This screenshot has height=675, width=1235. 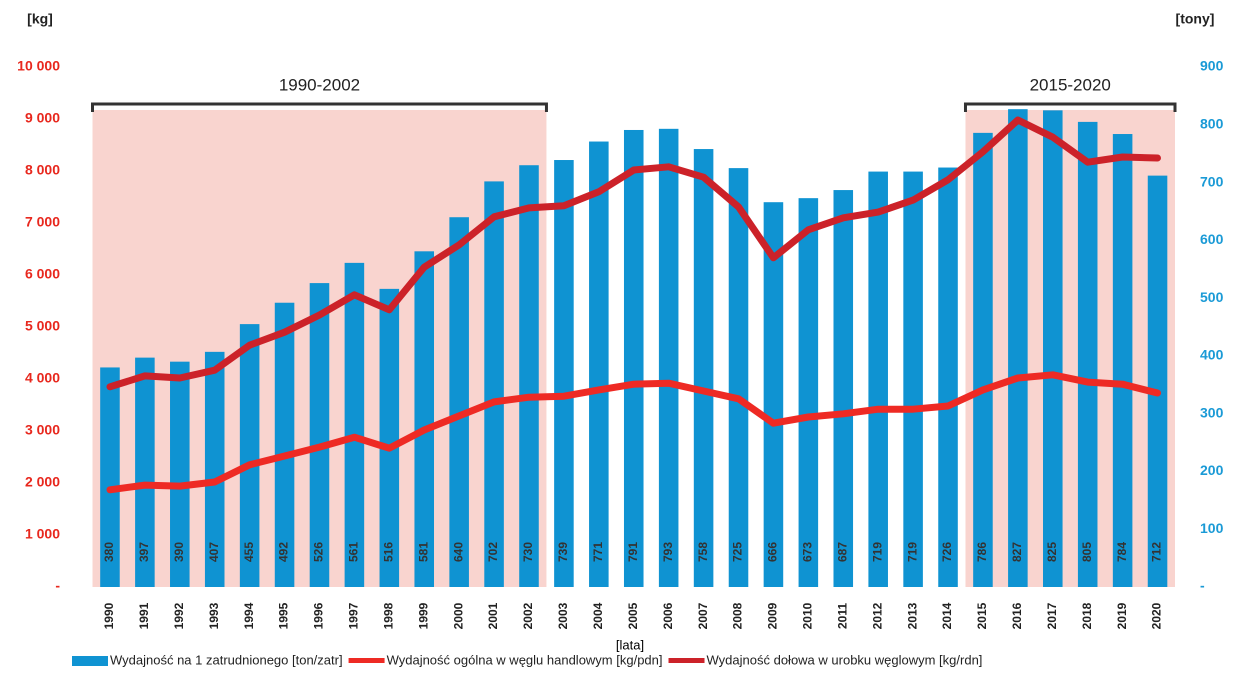 I want to click on bar-value-label: 390, so click(x=179, y=552).